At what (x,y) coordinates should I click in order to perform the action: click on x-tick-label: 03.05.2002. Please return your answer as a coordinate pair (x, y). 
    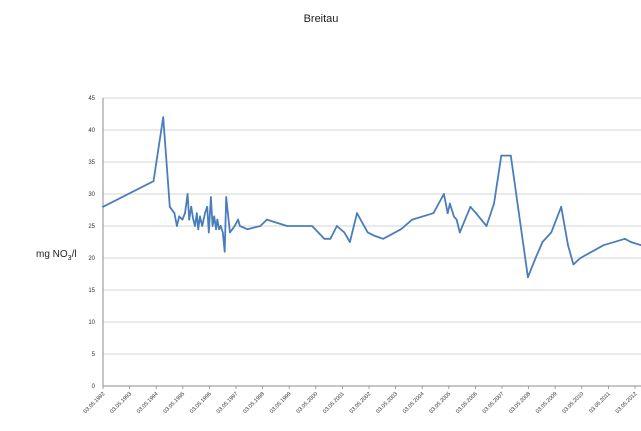
    Looking at the image, I should click on (361, 403).